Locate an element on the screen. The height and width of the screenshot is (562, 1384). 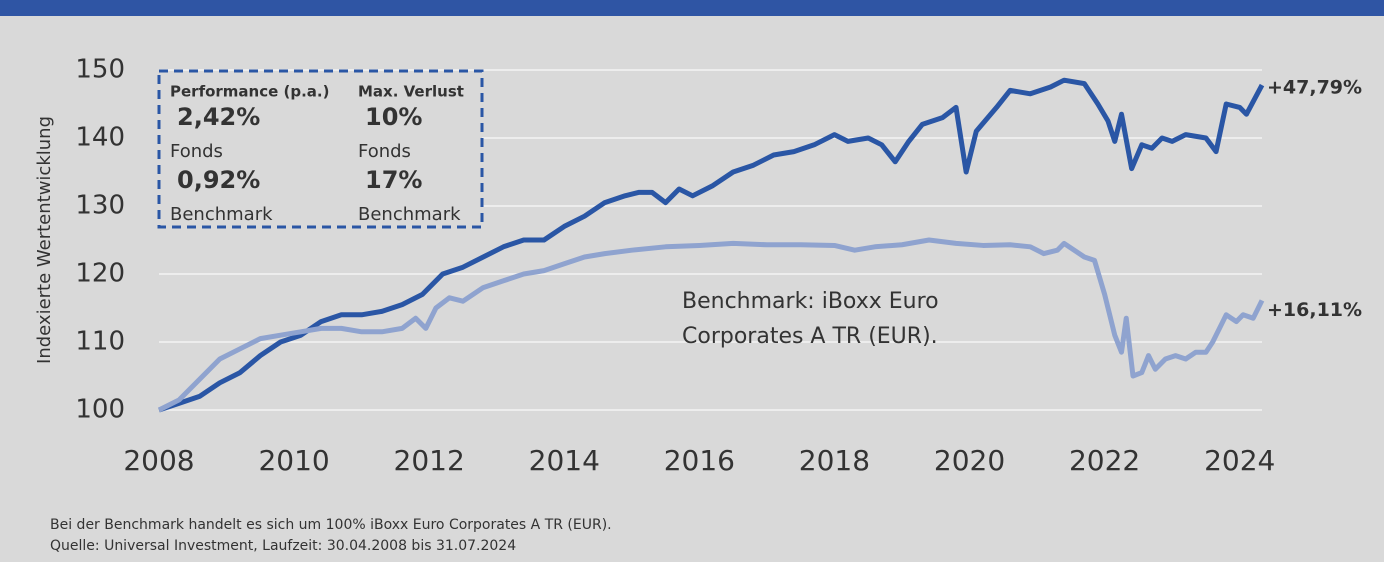
x-tick-label: 2020 is located at coordinates (969, 460).